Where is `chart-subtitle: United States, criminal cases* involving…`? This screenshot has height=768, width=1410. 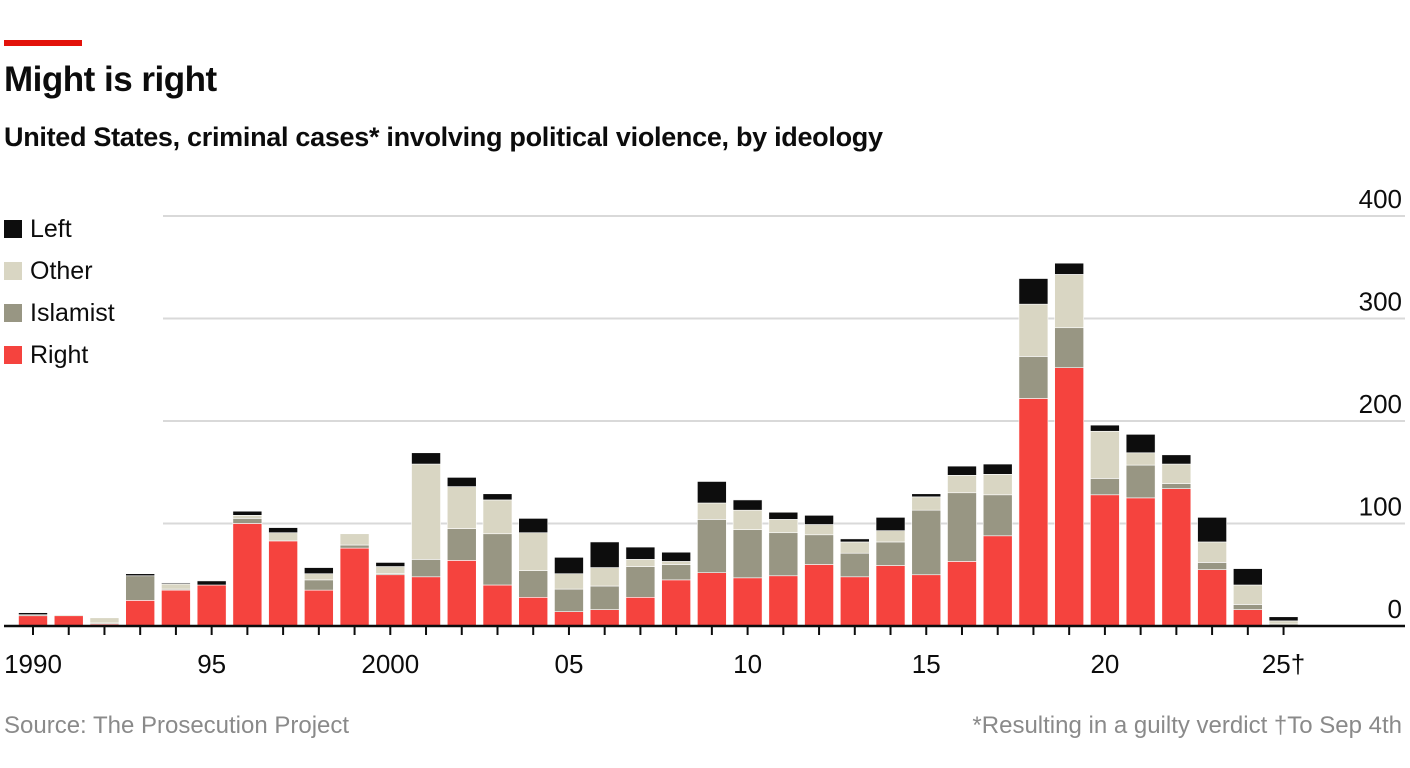 chart-subtitle: United States, criminal cases* involving… is located at coordinates (443, 137).